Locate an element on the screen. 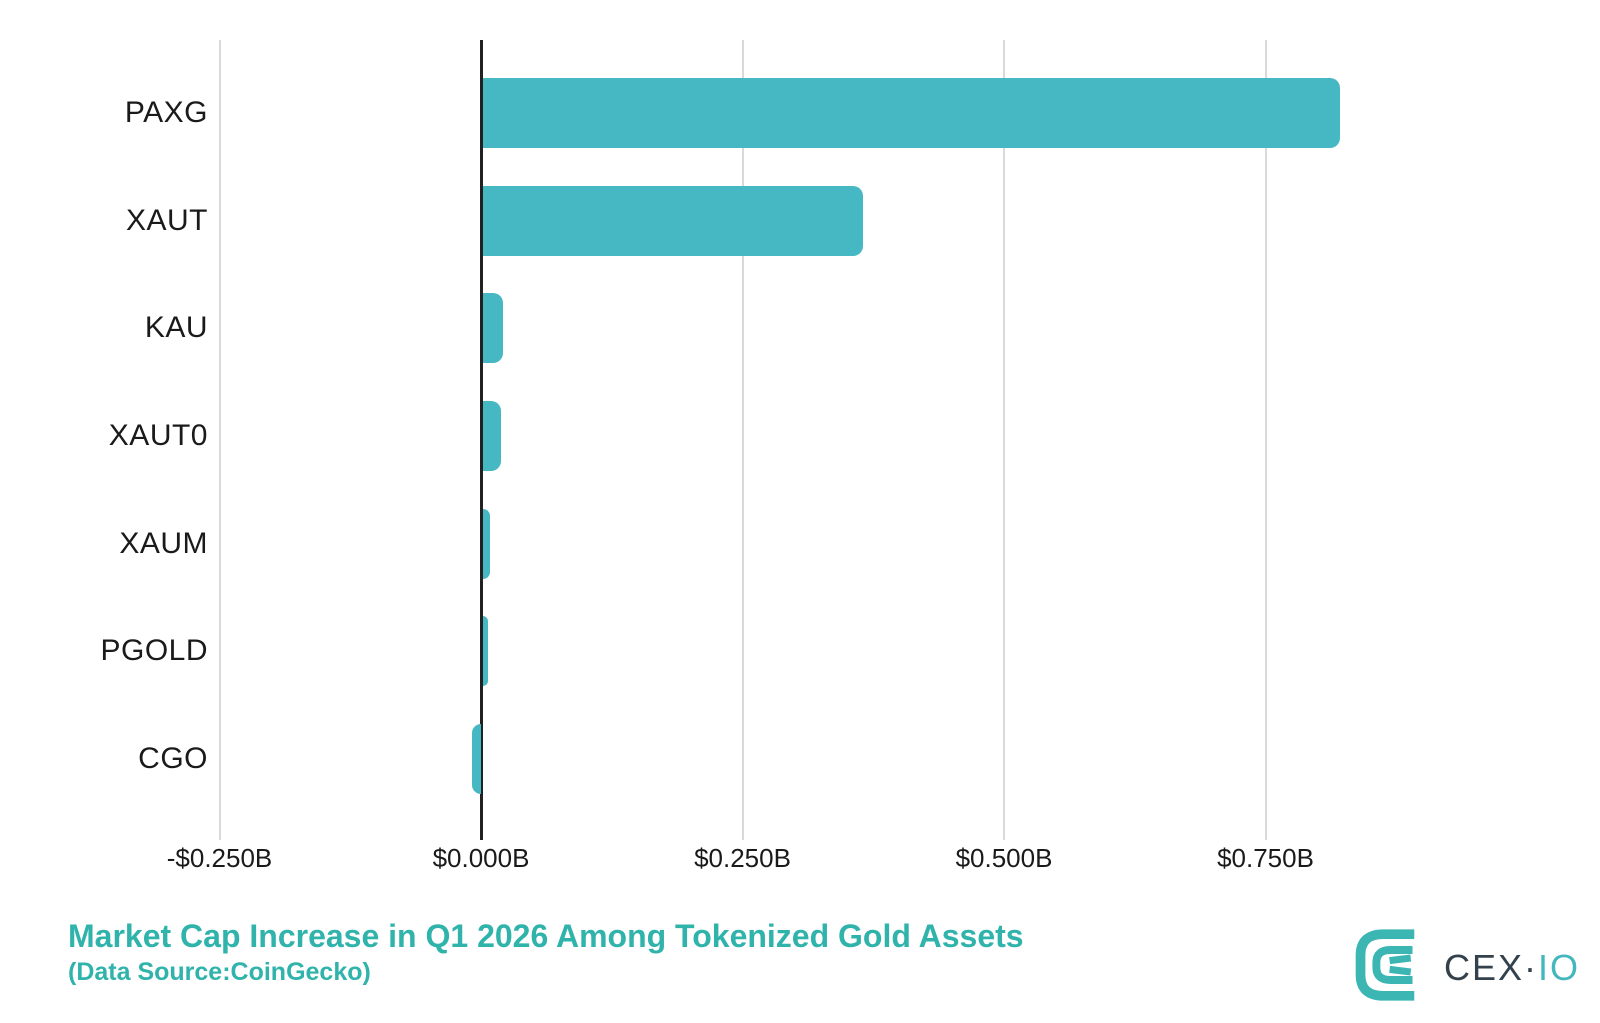  brand-wordmark: CEX · IO is located at coordinates (1512, 968).